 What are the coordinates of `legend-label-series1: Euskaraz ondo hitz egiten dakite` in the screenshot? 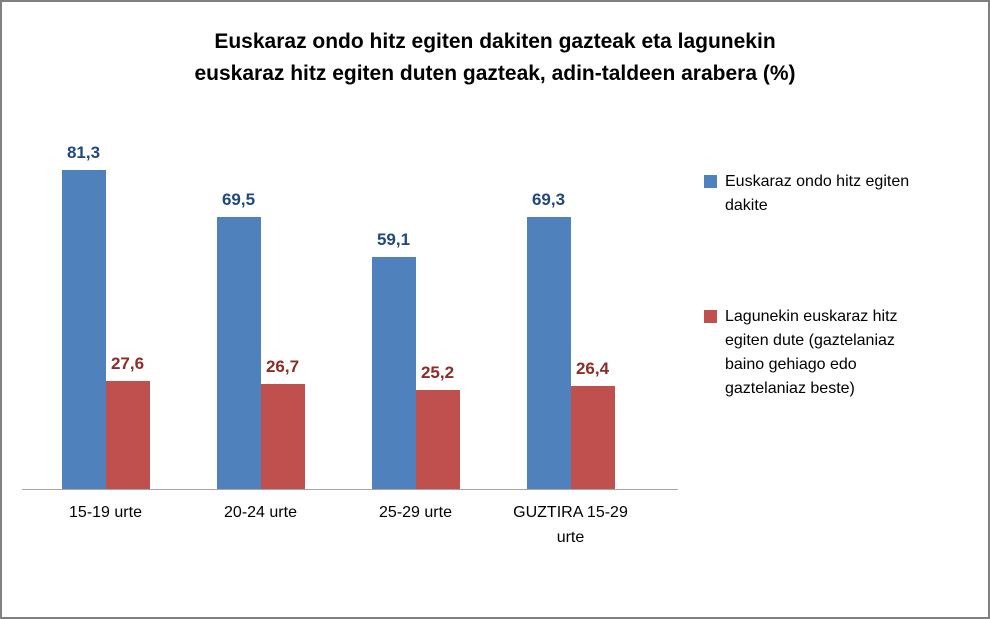 It's located at (817, 193).